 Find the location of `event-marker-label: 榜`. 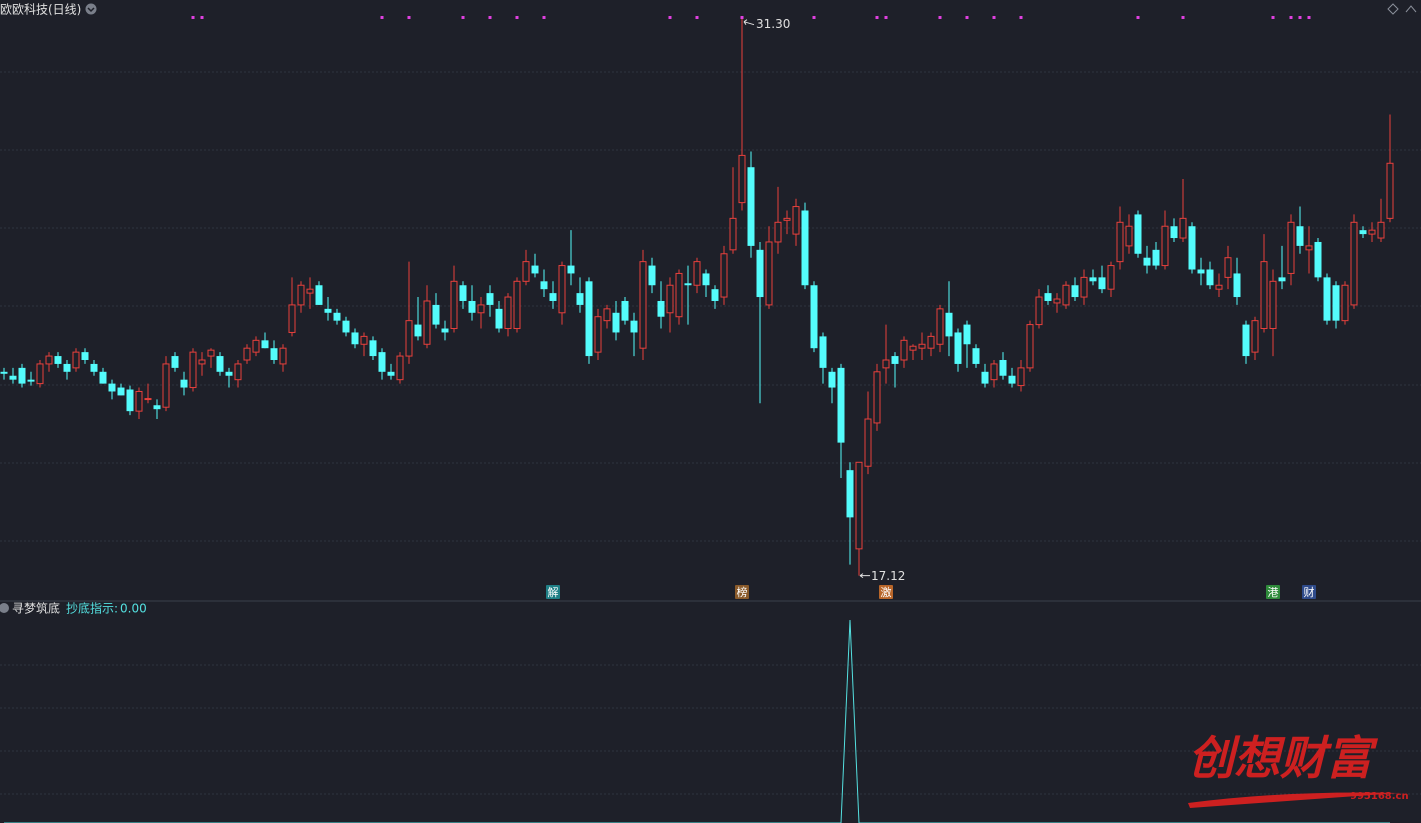

event-marker-label: 榜 is located at coordinates (742, 592).